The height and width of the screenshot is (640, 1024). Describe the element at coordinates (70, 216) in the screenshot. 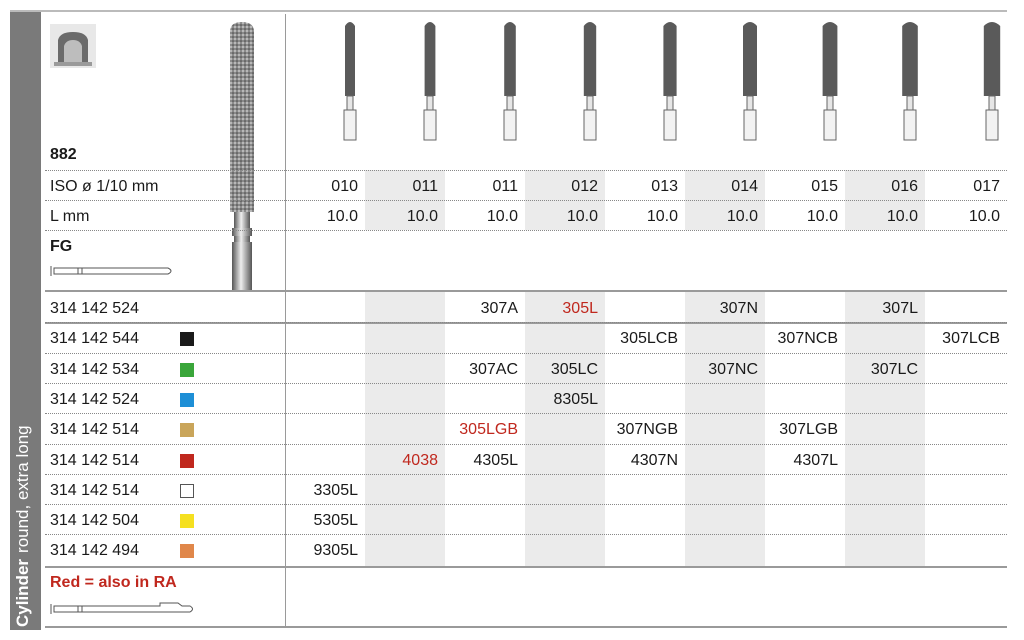

I see `spec-label: L mm` at that location.